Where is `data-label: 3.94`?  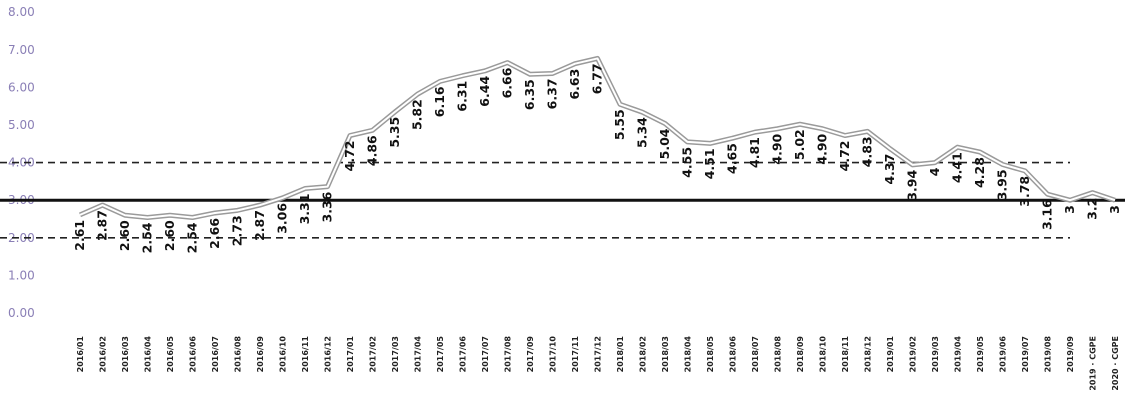
data-label: 3.94 is located at coordinates (912, 185).